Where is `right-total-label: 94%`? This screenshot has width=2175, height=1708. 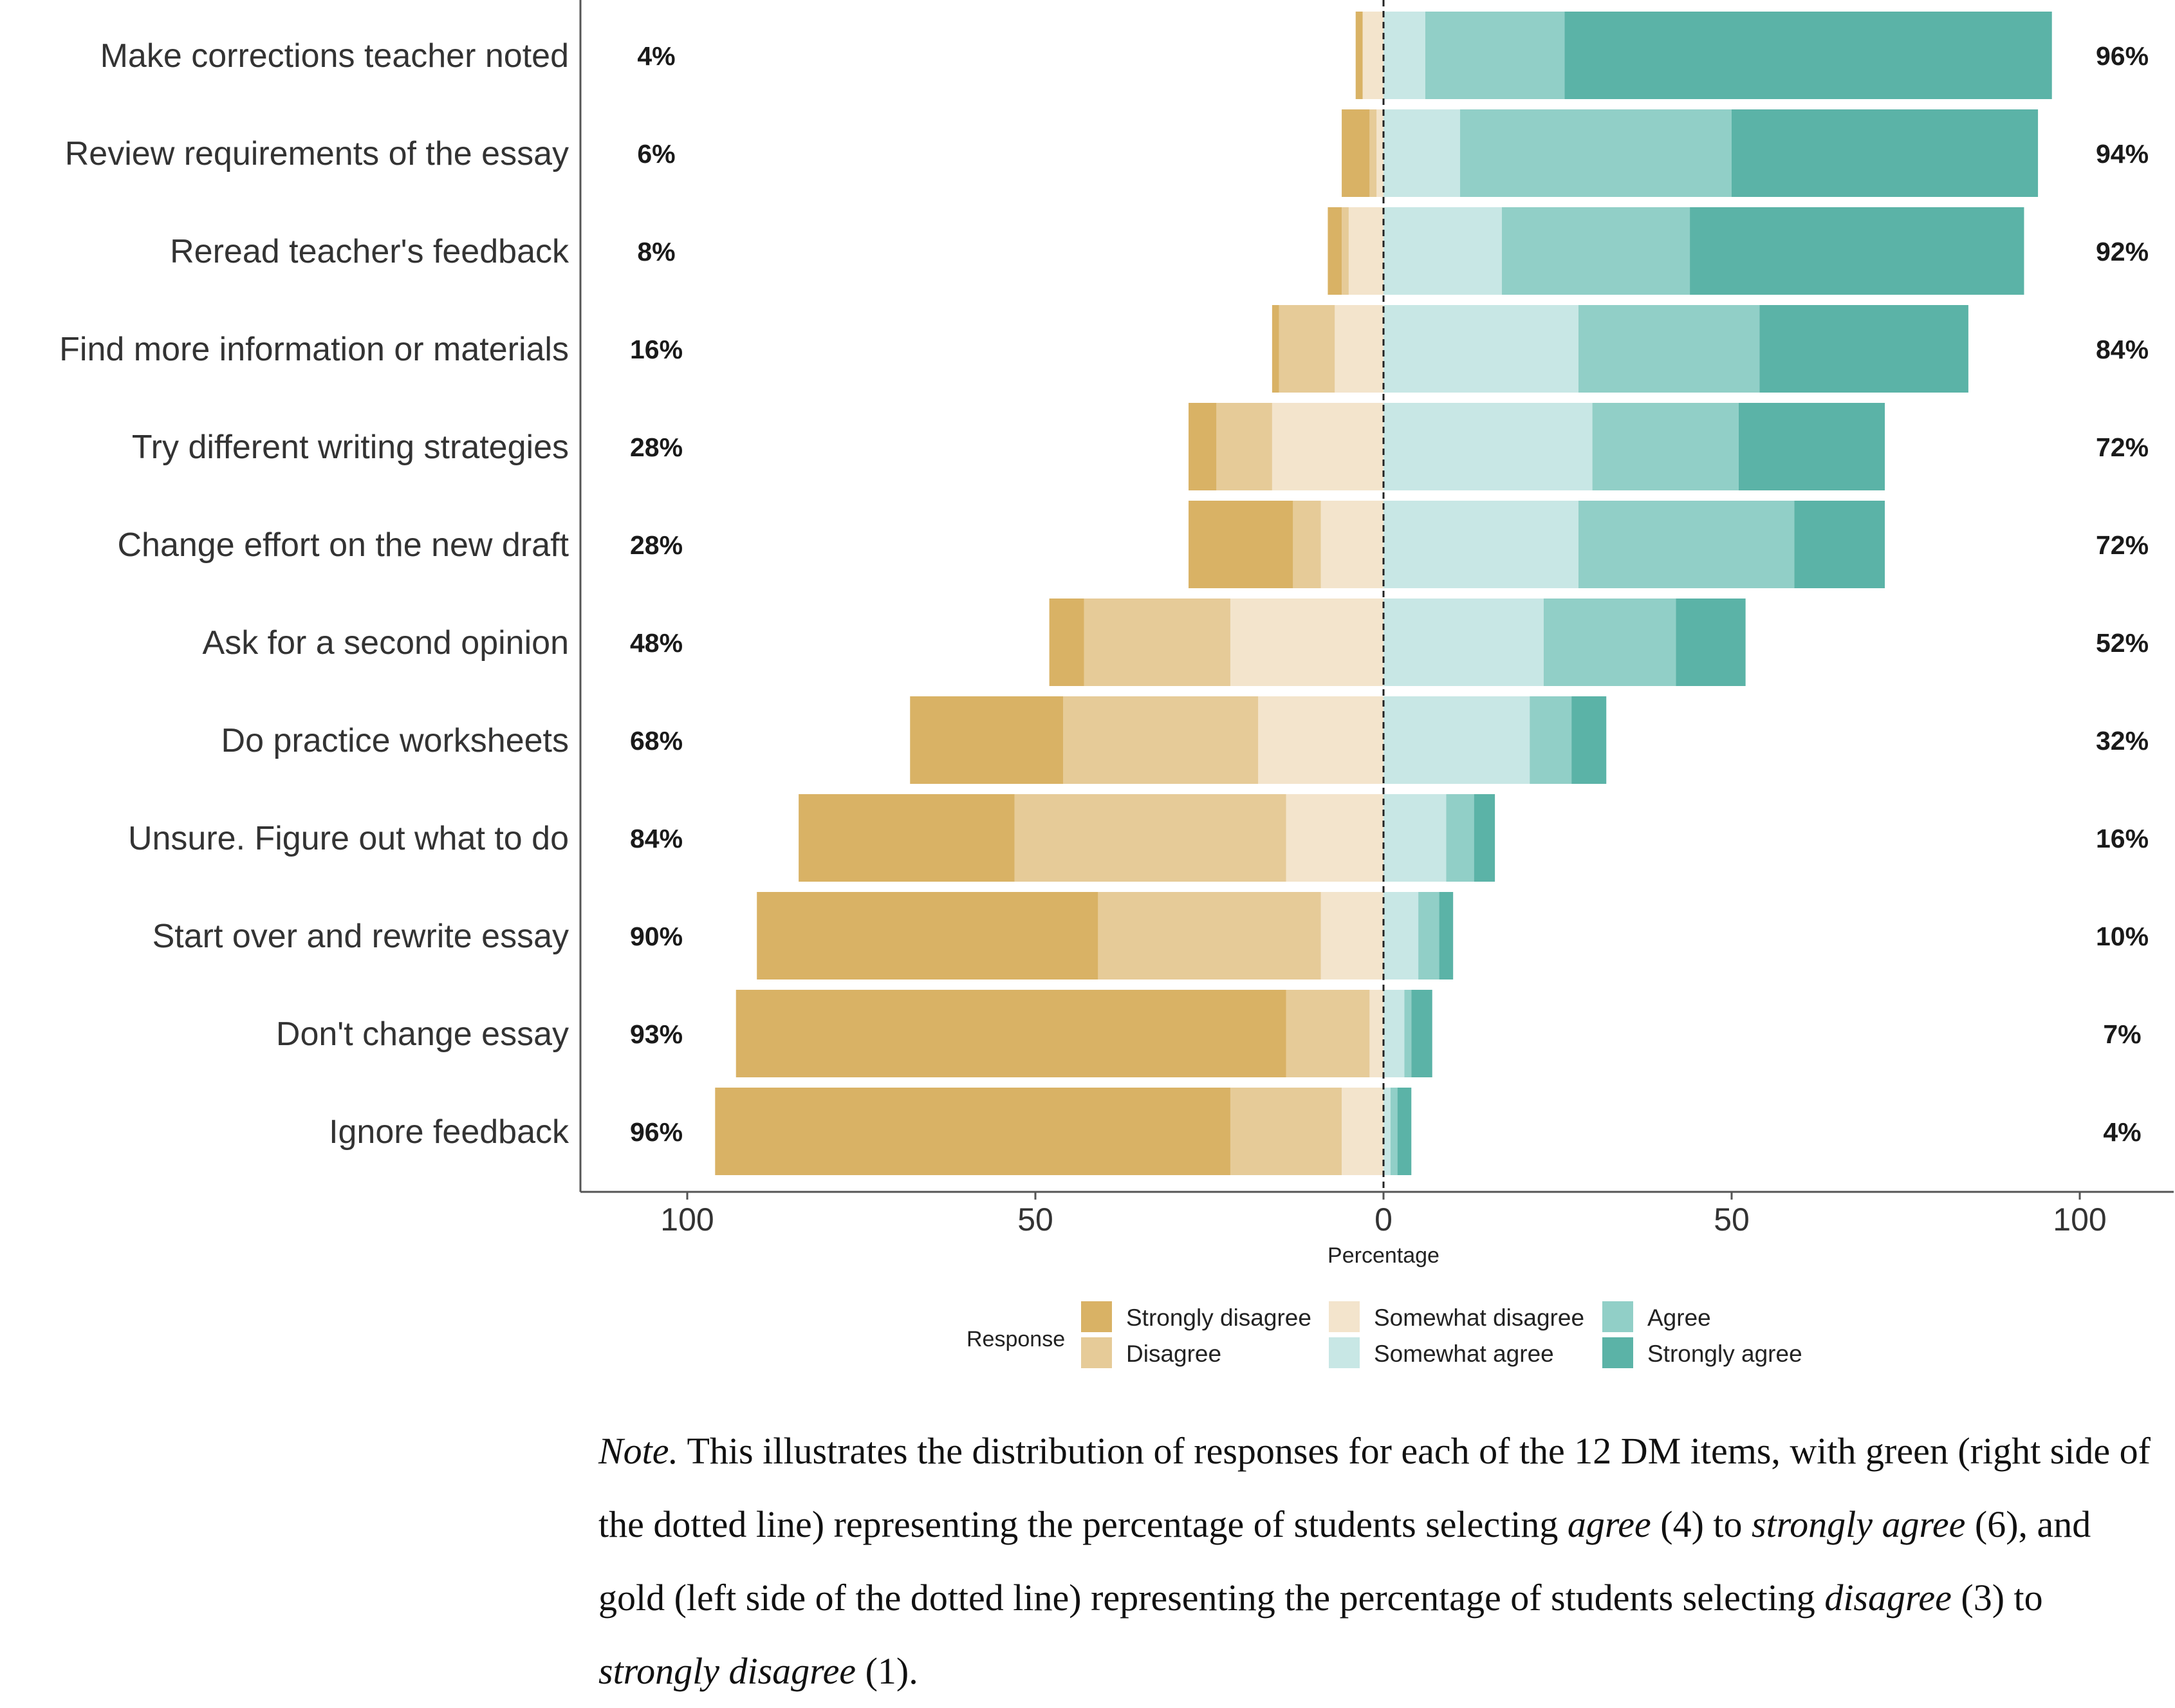
right-total-label: 94% is located at coordinates (2122, 154).